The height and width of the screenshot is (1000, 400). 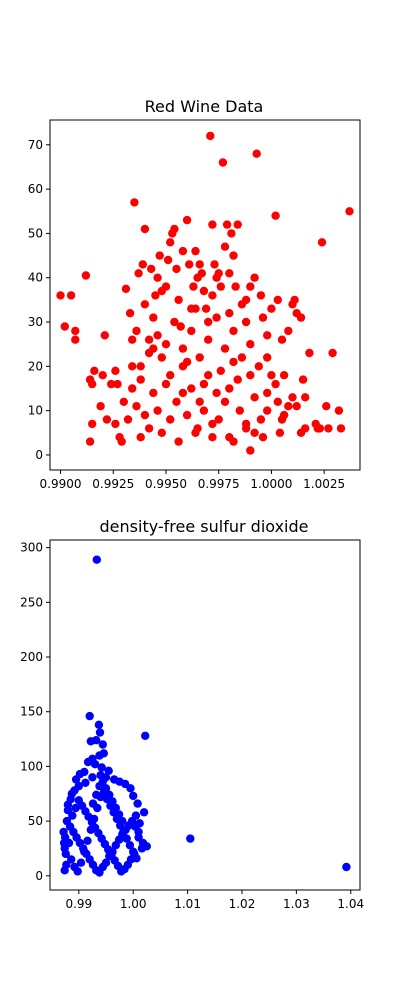 What do you see at coordinates (350, 904) in the screenshot?
I see `x-tick-label: 1.04` at bounding box center [350, 904].